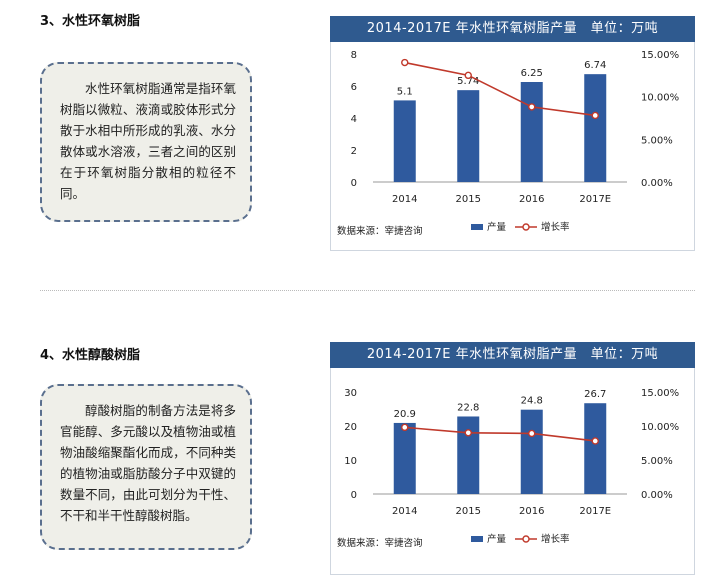  What do you see at coordinates (354, 151) in the screenshot?
I see `y-tick-label: 2` at bounding box center [354, 151].